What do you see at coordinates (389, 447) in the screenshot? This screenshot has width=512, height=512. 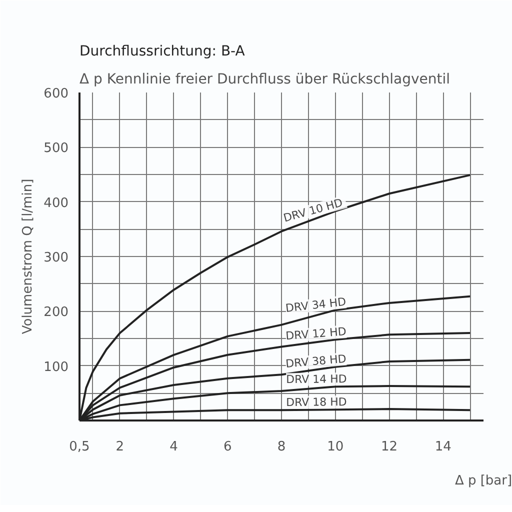 I see `x-tick-label: 12` at bounding box center [389, 447].